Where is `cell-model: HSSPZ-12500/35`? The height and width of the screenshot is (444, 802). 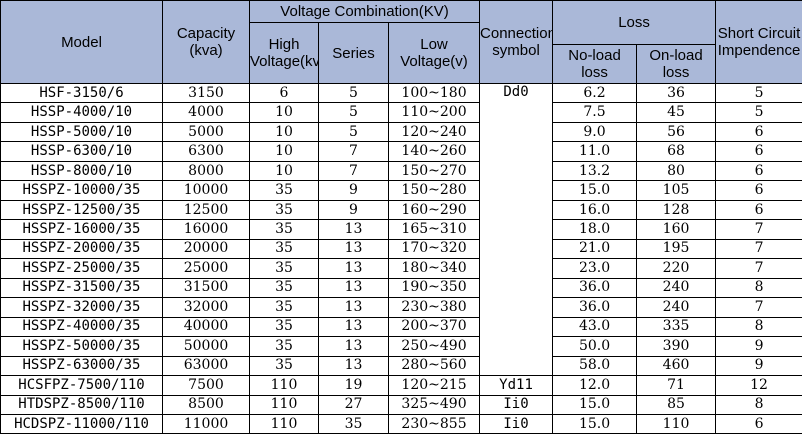
cell-model: HSSPZ-12500/35 is located at coordinates (81, 210).